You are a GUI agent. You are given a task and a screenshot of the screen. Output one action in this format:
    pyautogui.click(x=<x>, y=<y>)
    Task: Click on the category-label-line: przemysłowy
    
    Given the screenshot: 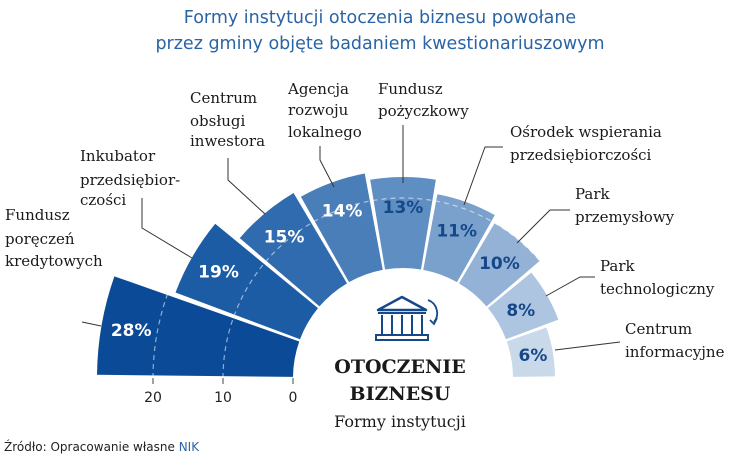 What is the action you would take?
    pyautogui.click(x=625, y=217)
    